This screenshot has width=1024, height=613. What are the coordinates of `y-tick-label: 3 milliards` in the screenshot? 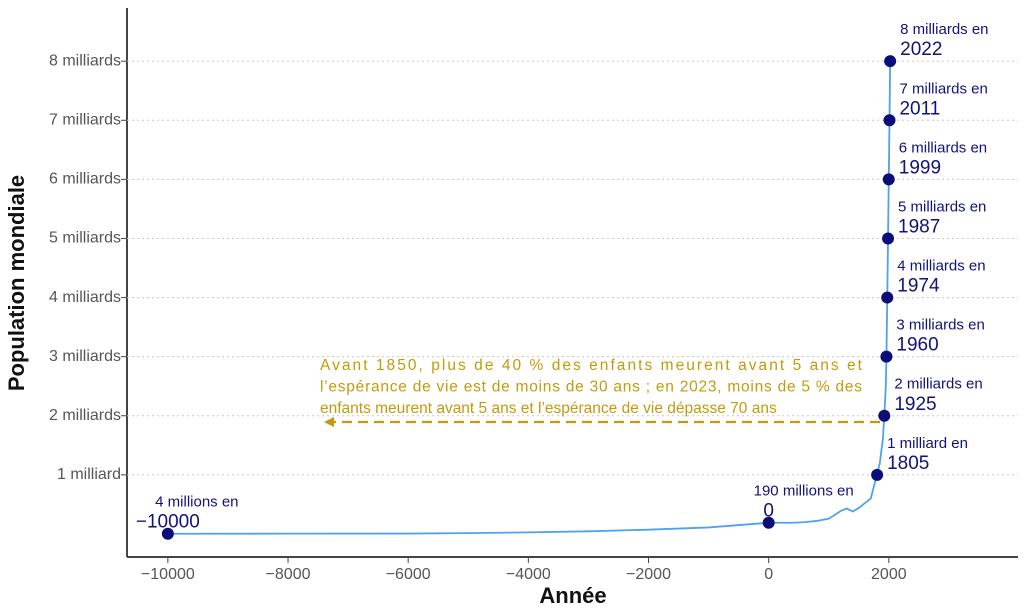 It's located at (85, 356).